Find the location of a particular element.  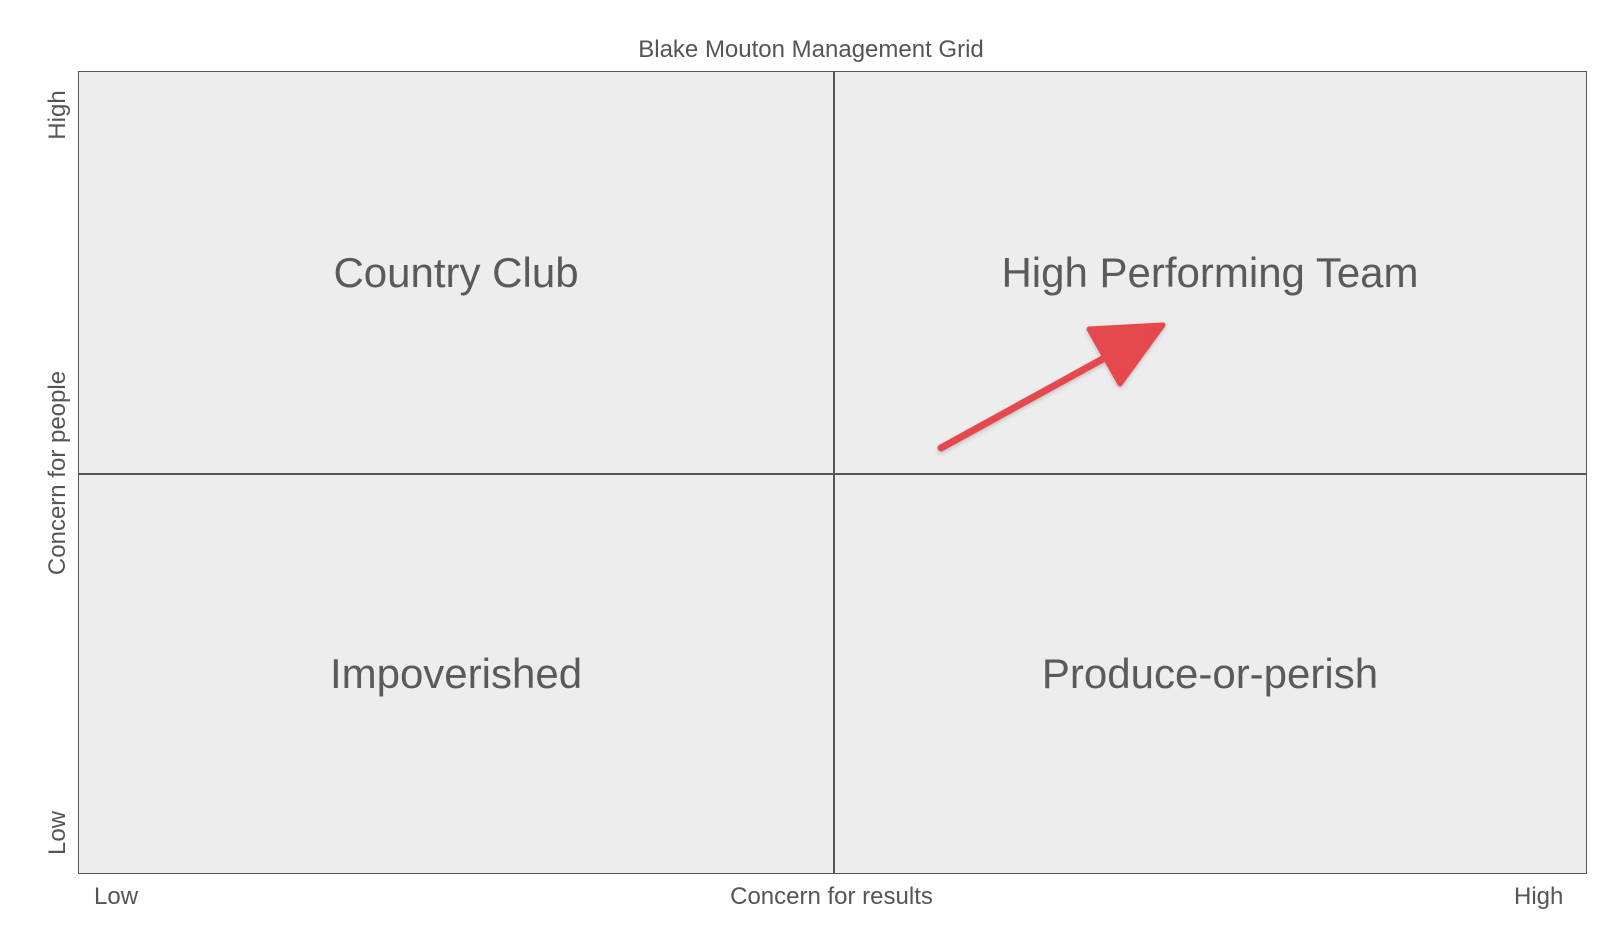

quadrant-label-country-club: Country Club is located at coordinates (456, 272).